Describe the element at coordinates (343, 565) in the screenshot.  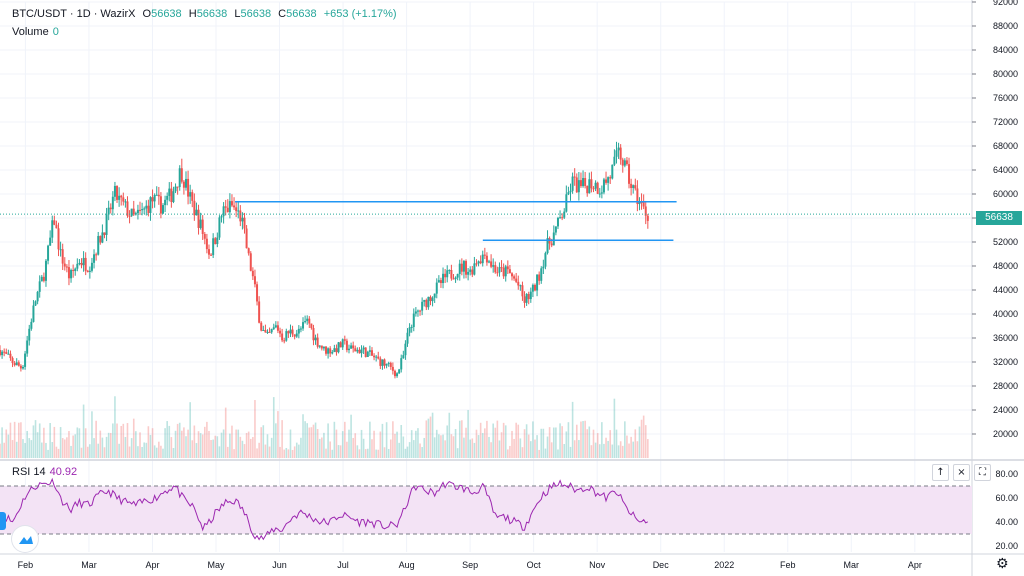
I see `time-tick-label: Jul` at that location.